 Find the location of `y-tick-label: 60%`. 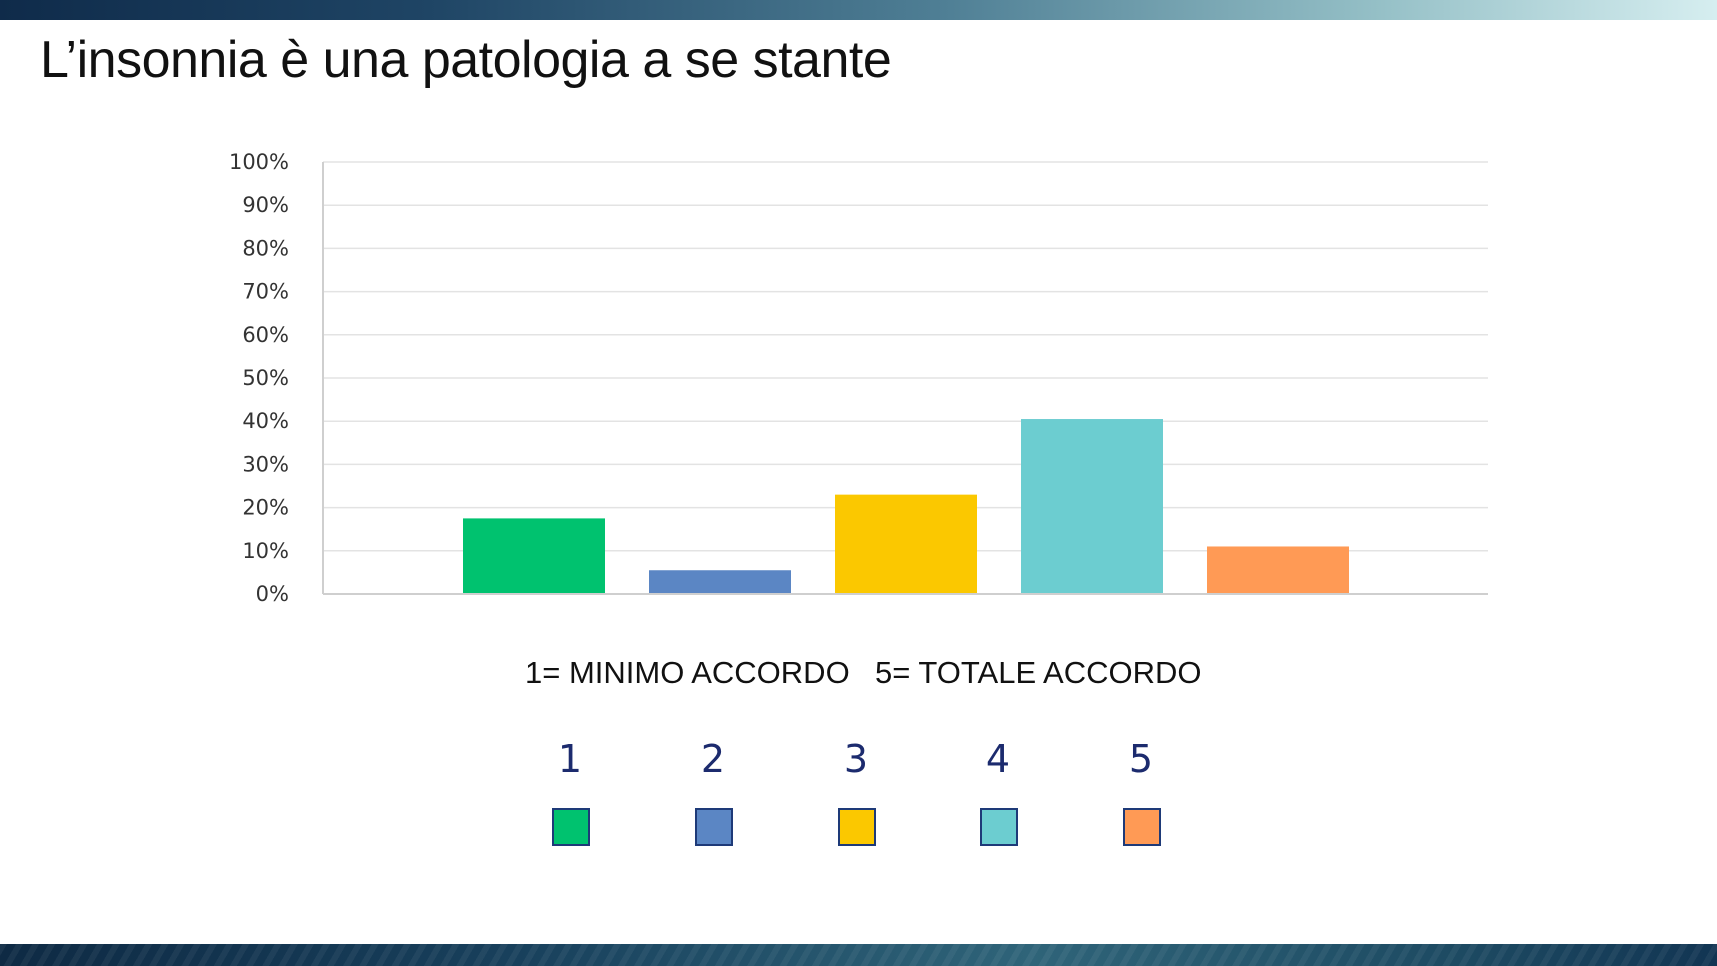

y-tick-label: 60% is located at coordinates (265, 335).